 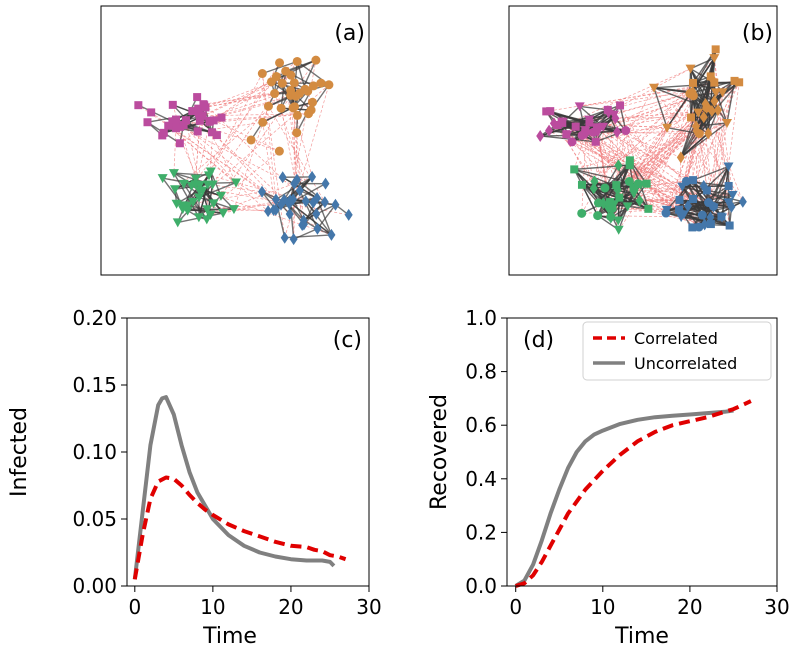 I want to click on network-a-graph, so click(x=243, y=150).